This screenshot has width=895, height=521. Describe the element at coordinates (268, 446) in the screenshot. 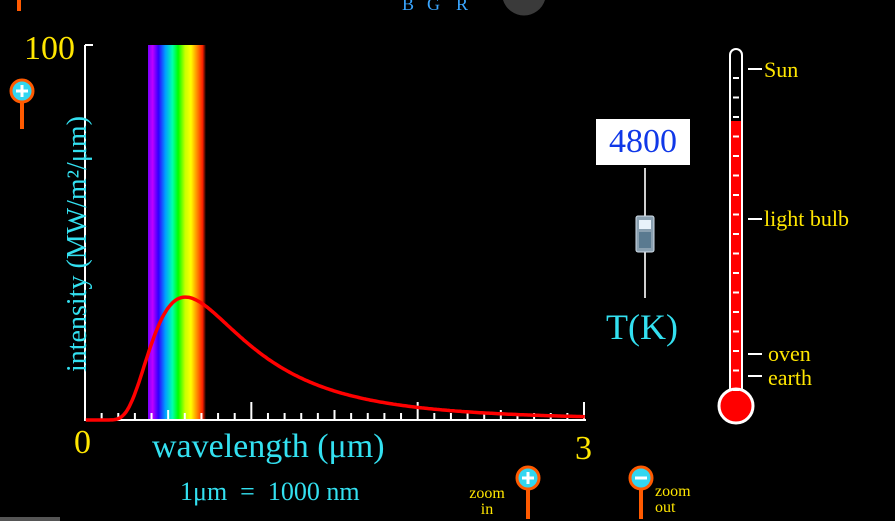

I see `x-axis-label: wavelength (μm)` at that location.